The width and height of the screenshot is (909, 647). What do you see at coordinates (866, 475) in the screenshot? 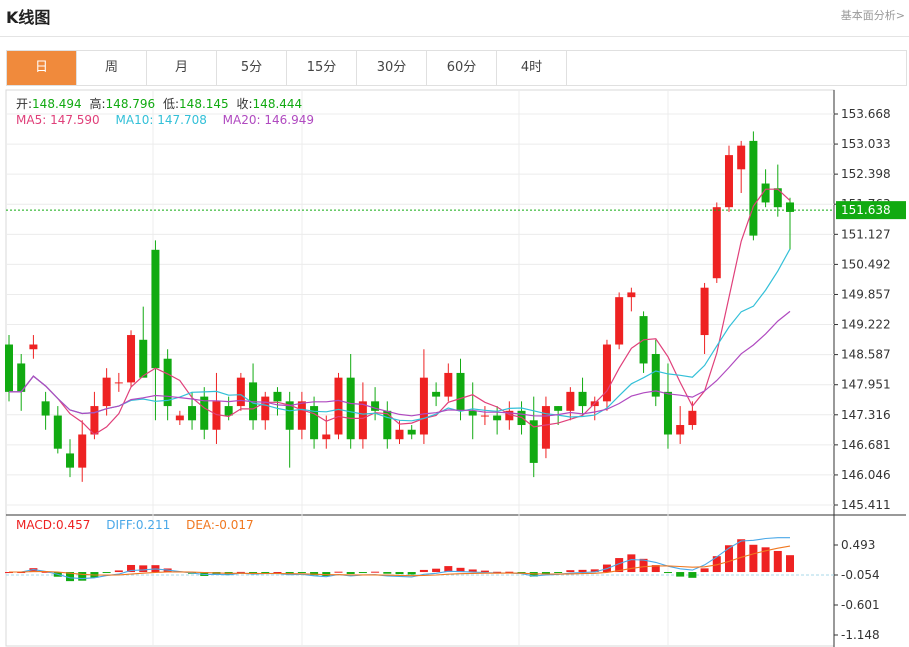
I see `price-tick-label-12: 146.046` at bounding box center [866, 475].